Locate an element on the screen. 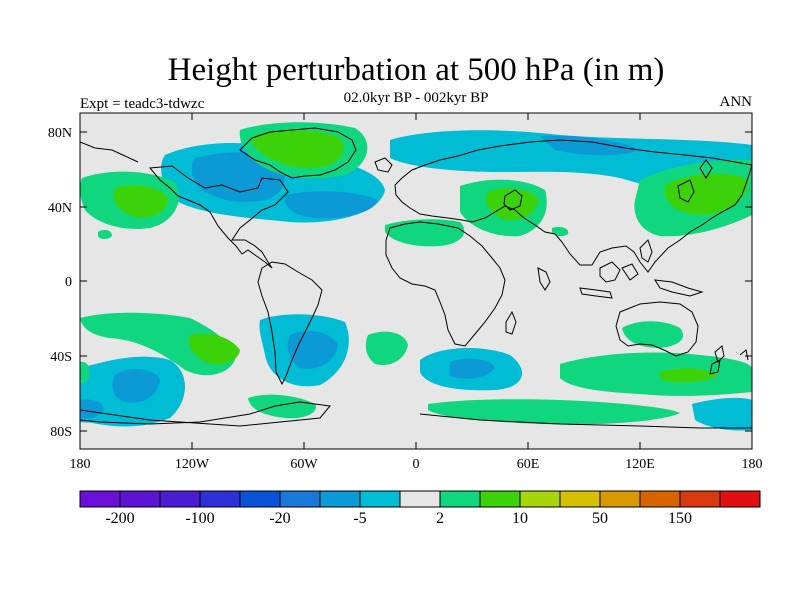  colorbar-label: 150 is located at coordinates (680, 518).